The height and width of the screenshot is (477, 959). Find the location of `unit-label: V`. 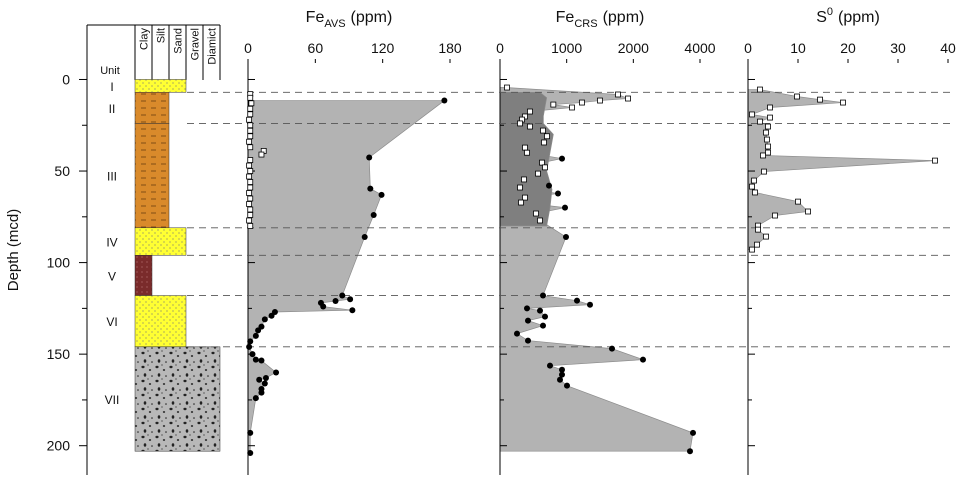

unit-label: V is located at coordinates (112, 276).